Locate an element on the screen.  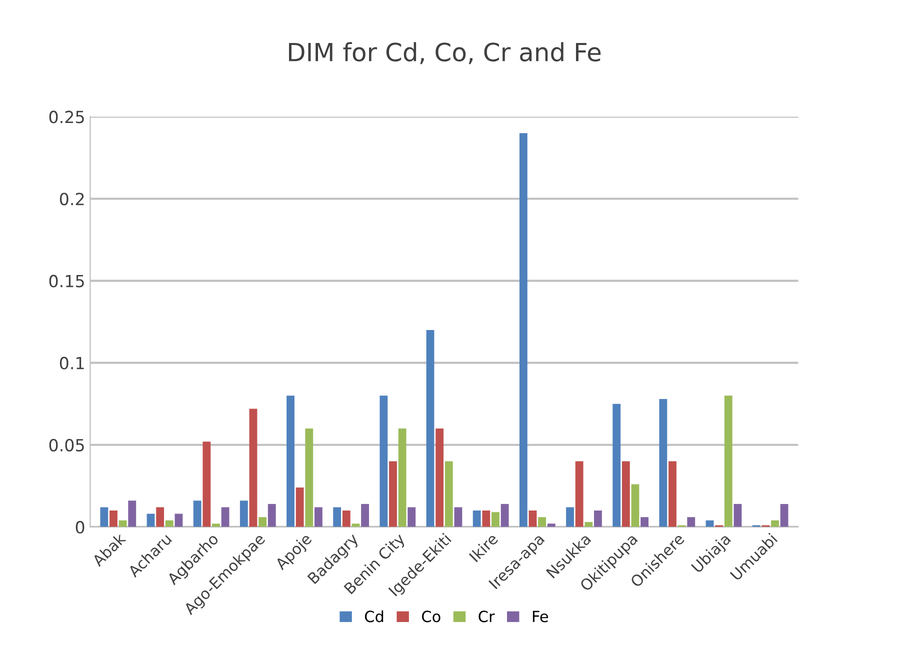
y-tick-label: 0 is located at coordinates (80, 527).